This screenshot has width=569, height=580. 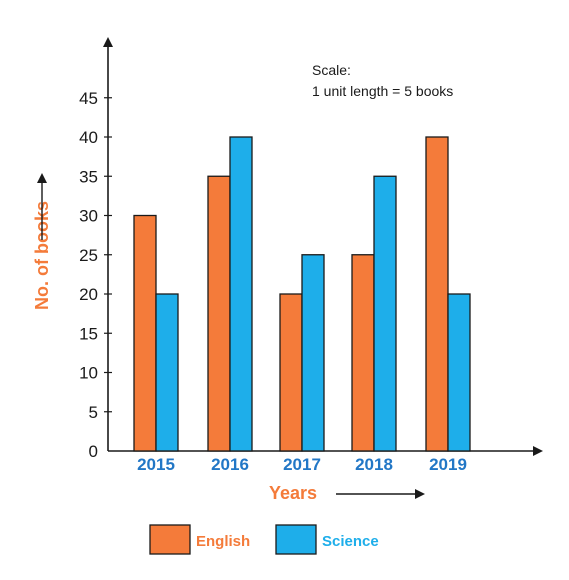 I want to click on x-tick-labels: 2015 2016 2017 2018 2019, so click(x=302, y=464).